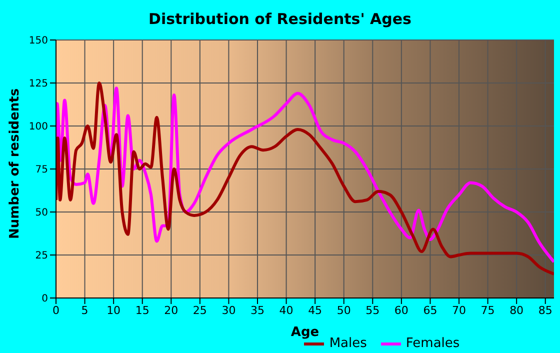  Describe the element at coordinates (41, 170) in the screenshot. I see `y-tick-label: 75` at that location.